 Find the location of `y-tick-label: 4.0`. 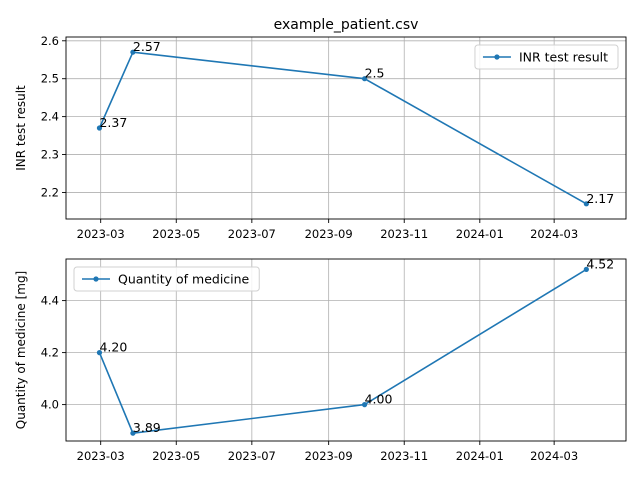

y-tick-label: 4.0 is located at coordinates (50, 405).